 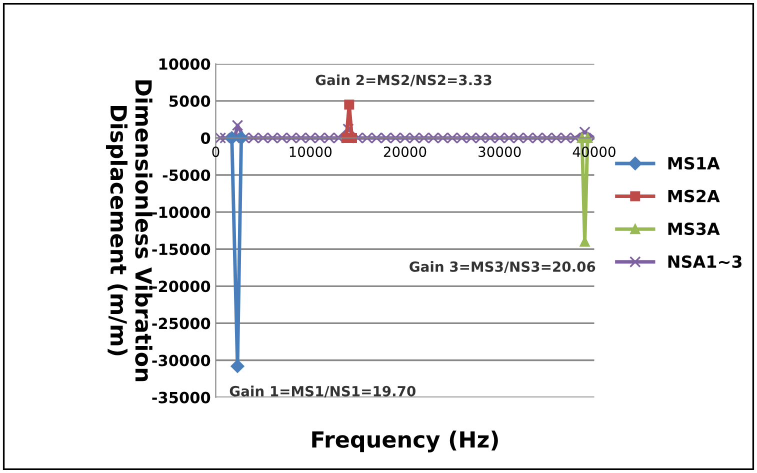 I want to click on y-tick-label: -15000, so click(x=181, y=250).